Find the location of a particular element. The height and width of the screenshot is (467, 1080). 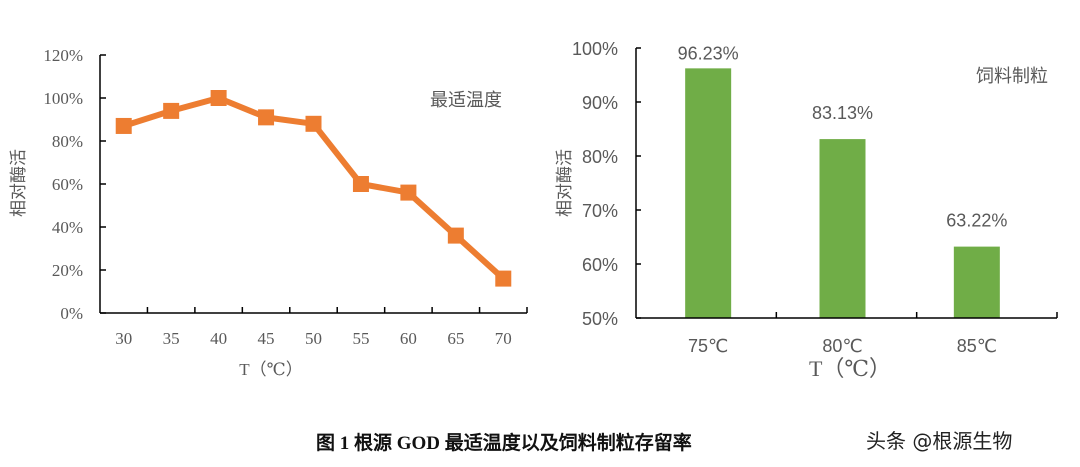

right-y-tick-label: 90% is located at coordinates (600, 103).